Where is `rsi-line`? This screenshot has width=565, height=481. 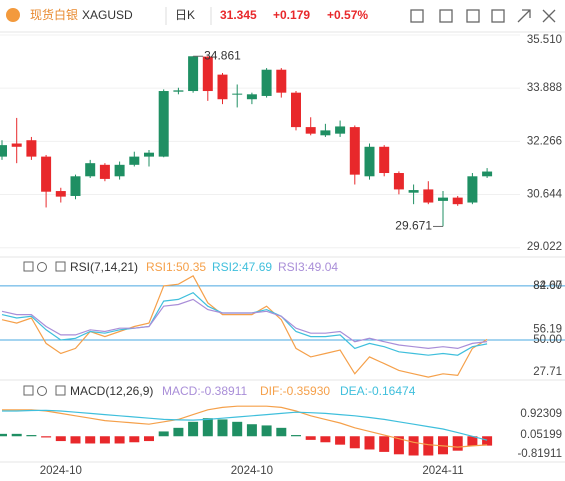 rsi-line is located at coordinates (244, 324).